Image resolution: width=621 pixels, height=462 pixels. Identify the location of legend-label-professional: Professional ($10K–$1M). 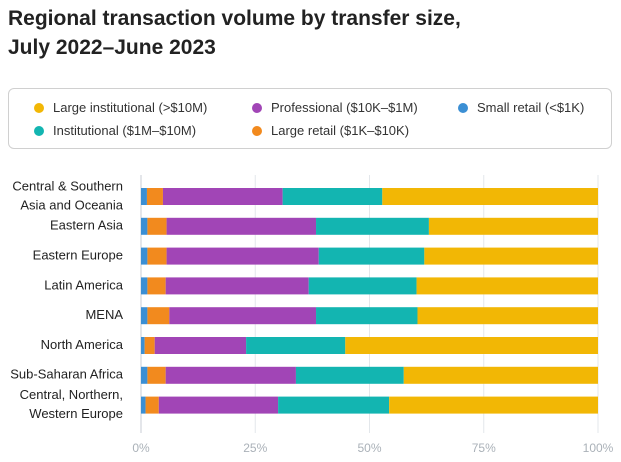
(344, 107).